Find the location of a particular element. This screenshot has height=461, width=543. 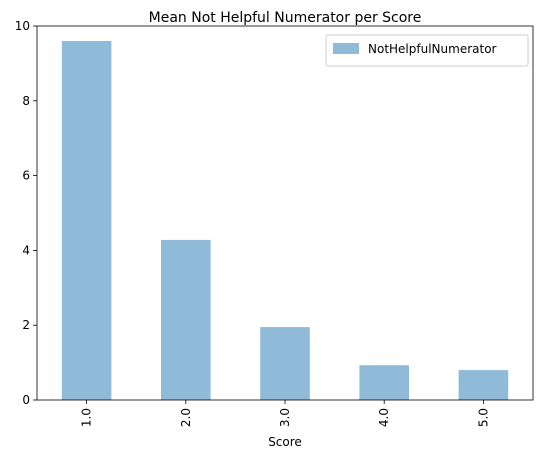

bar-1.0 is located at coordinates (86, 220).